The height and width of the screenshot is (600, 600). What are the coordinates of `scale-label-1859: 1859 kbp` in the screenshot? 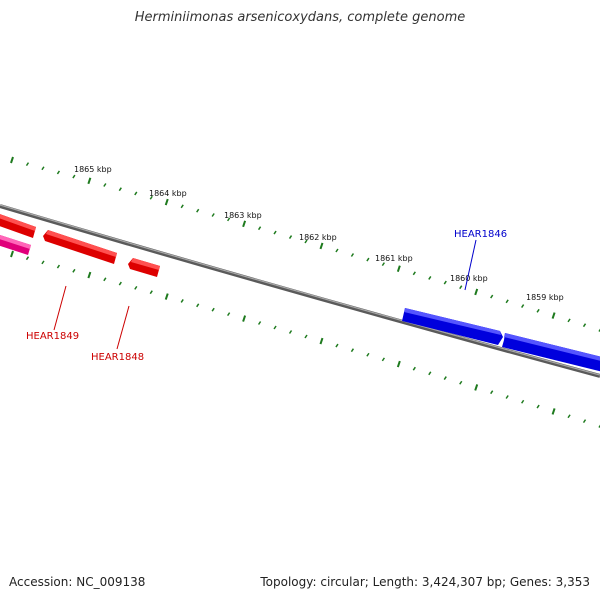 It's located at (545, 297).